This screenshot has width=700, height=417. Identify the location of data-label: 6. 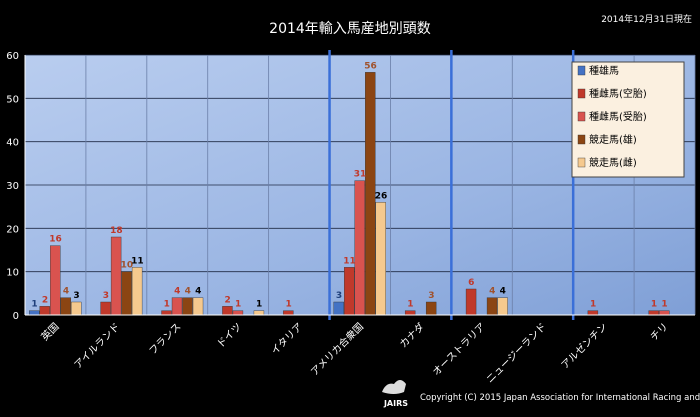
(471, 283).